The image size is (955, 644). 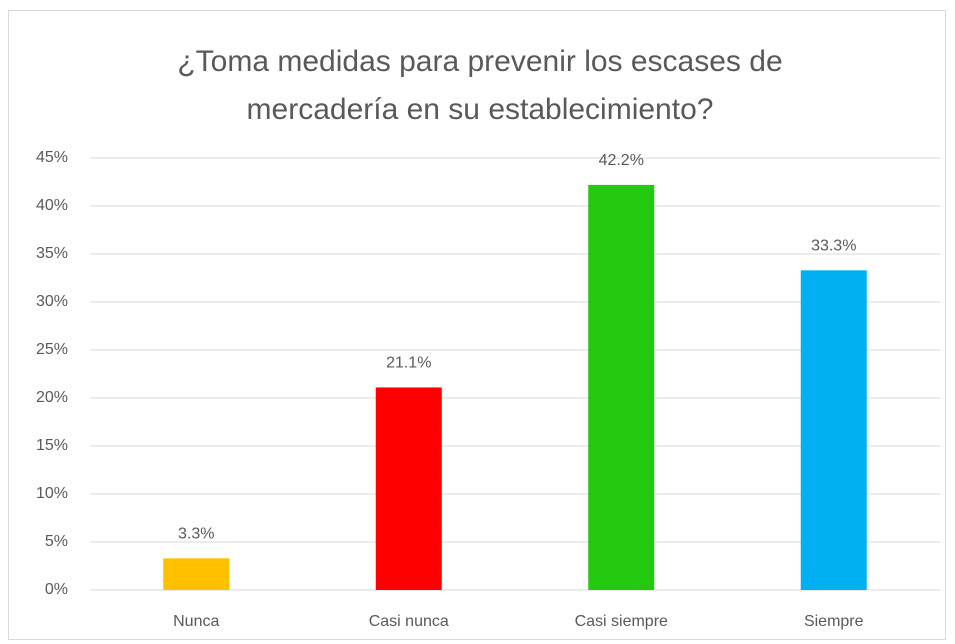 I want to click on y-tick-label: 10%, so click(x=52, y=493).